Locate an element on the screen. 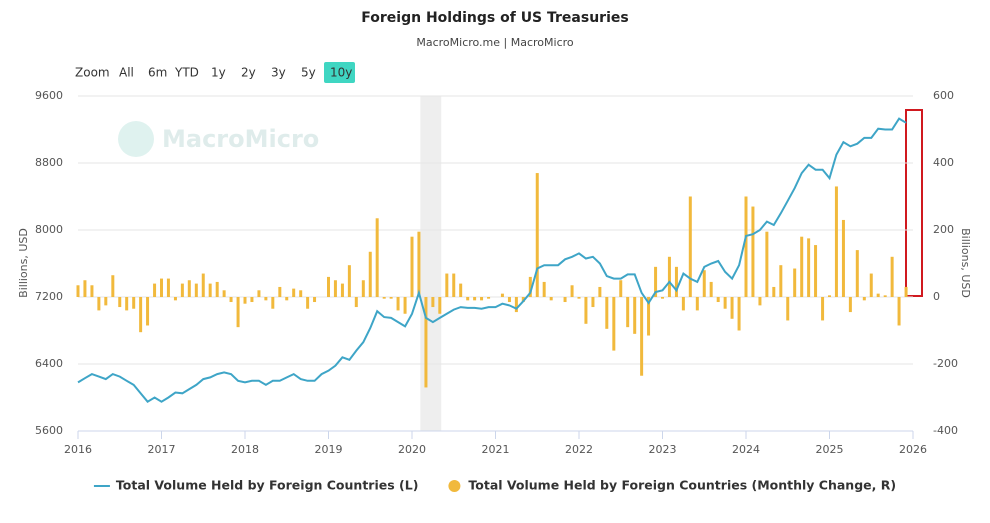  x-tick-label: 2016 is located at coordinates (78, 449).